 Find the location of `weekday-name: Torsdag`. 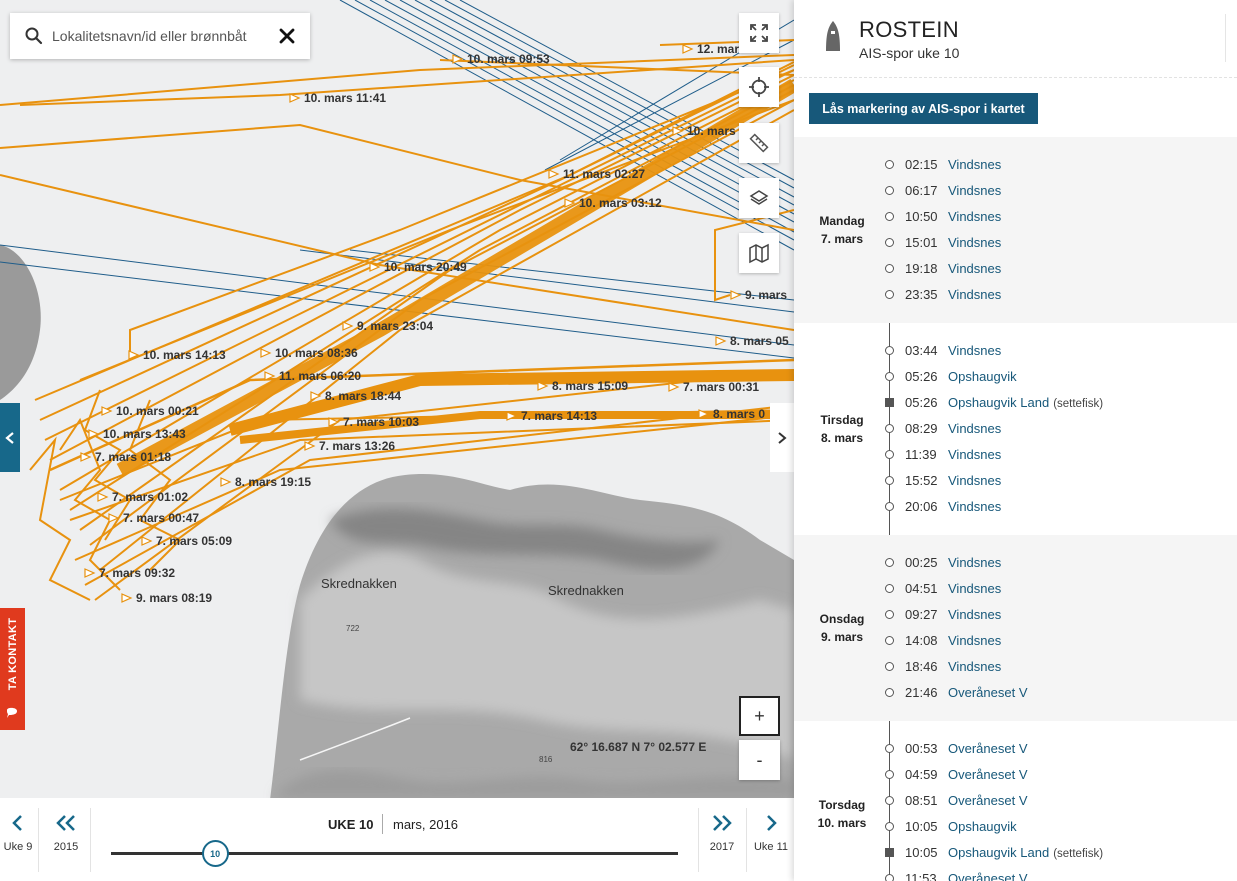

weekday-name: Torsdag is located at coordinates (842, 805).